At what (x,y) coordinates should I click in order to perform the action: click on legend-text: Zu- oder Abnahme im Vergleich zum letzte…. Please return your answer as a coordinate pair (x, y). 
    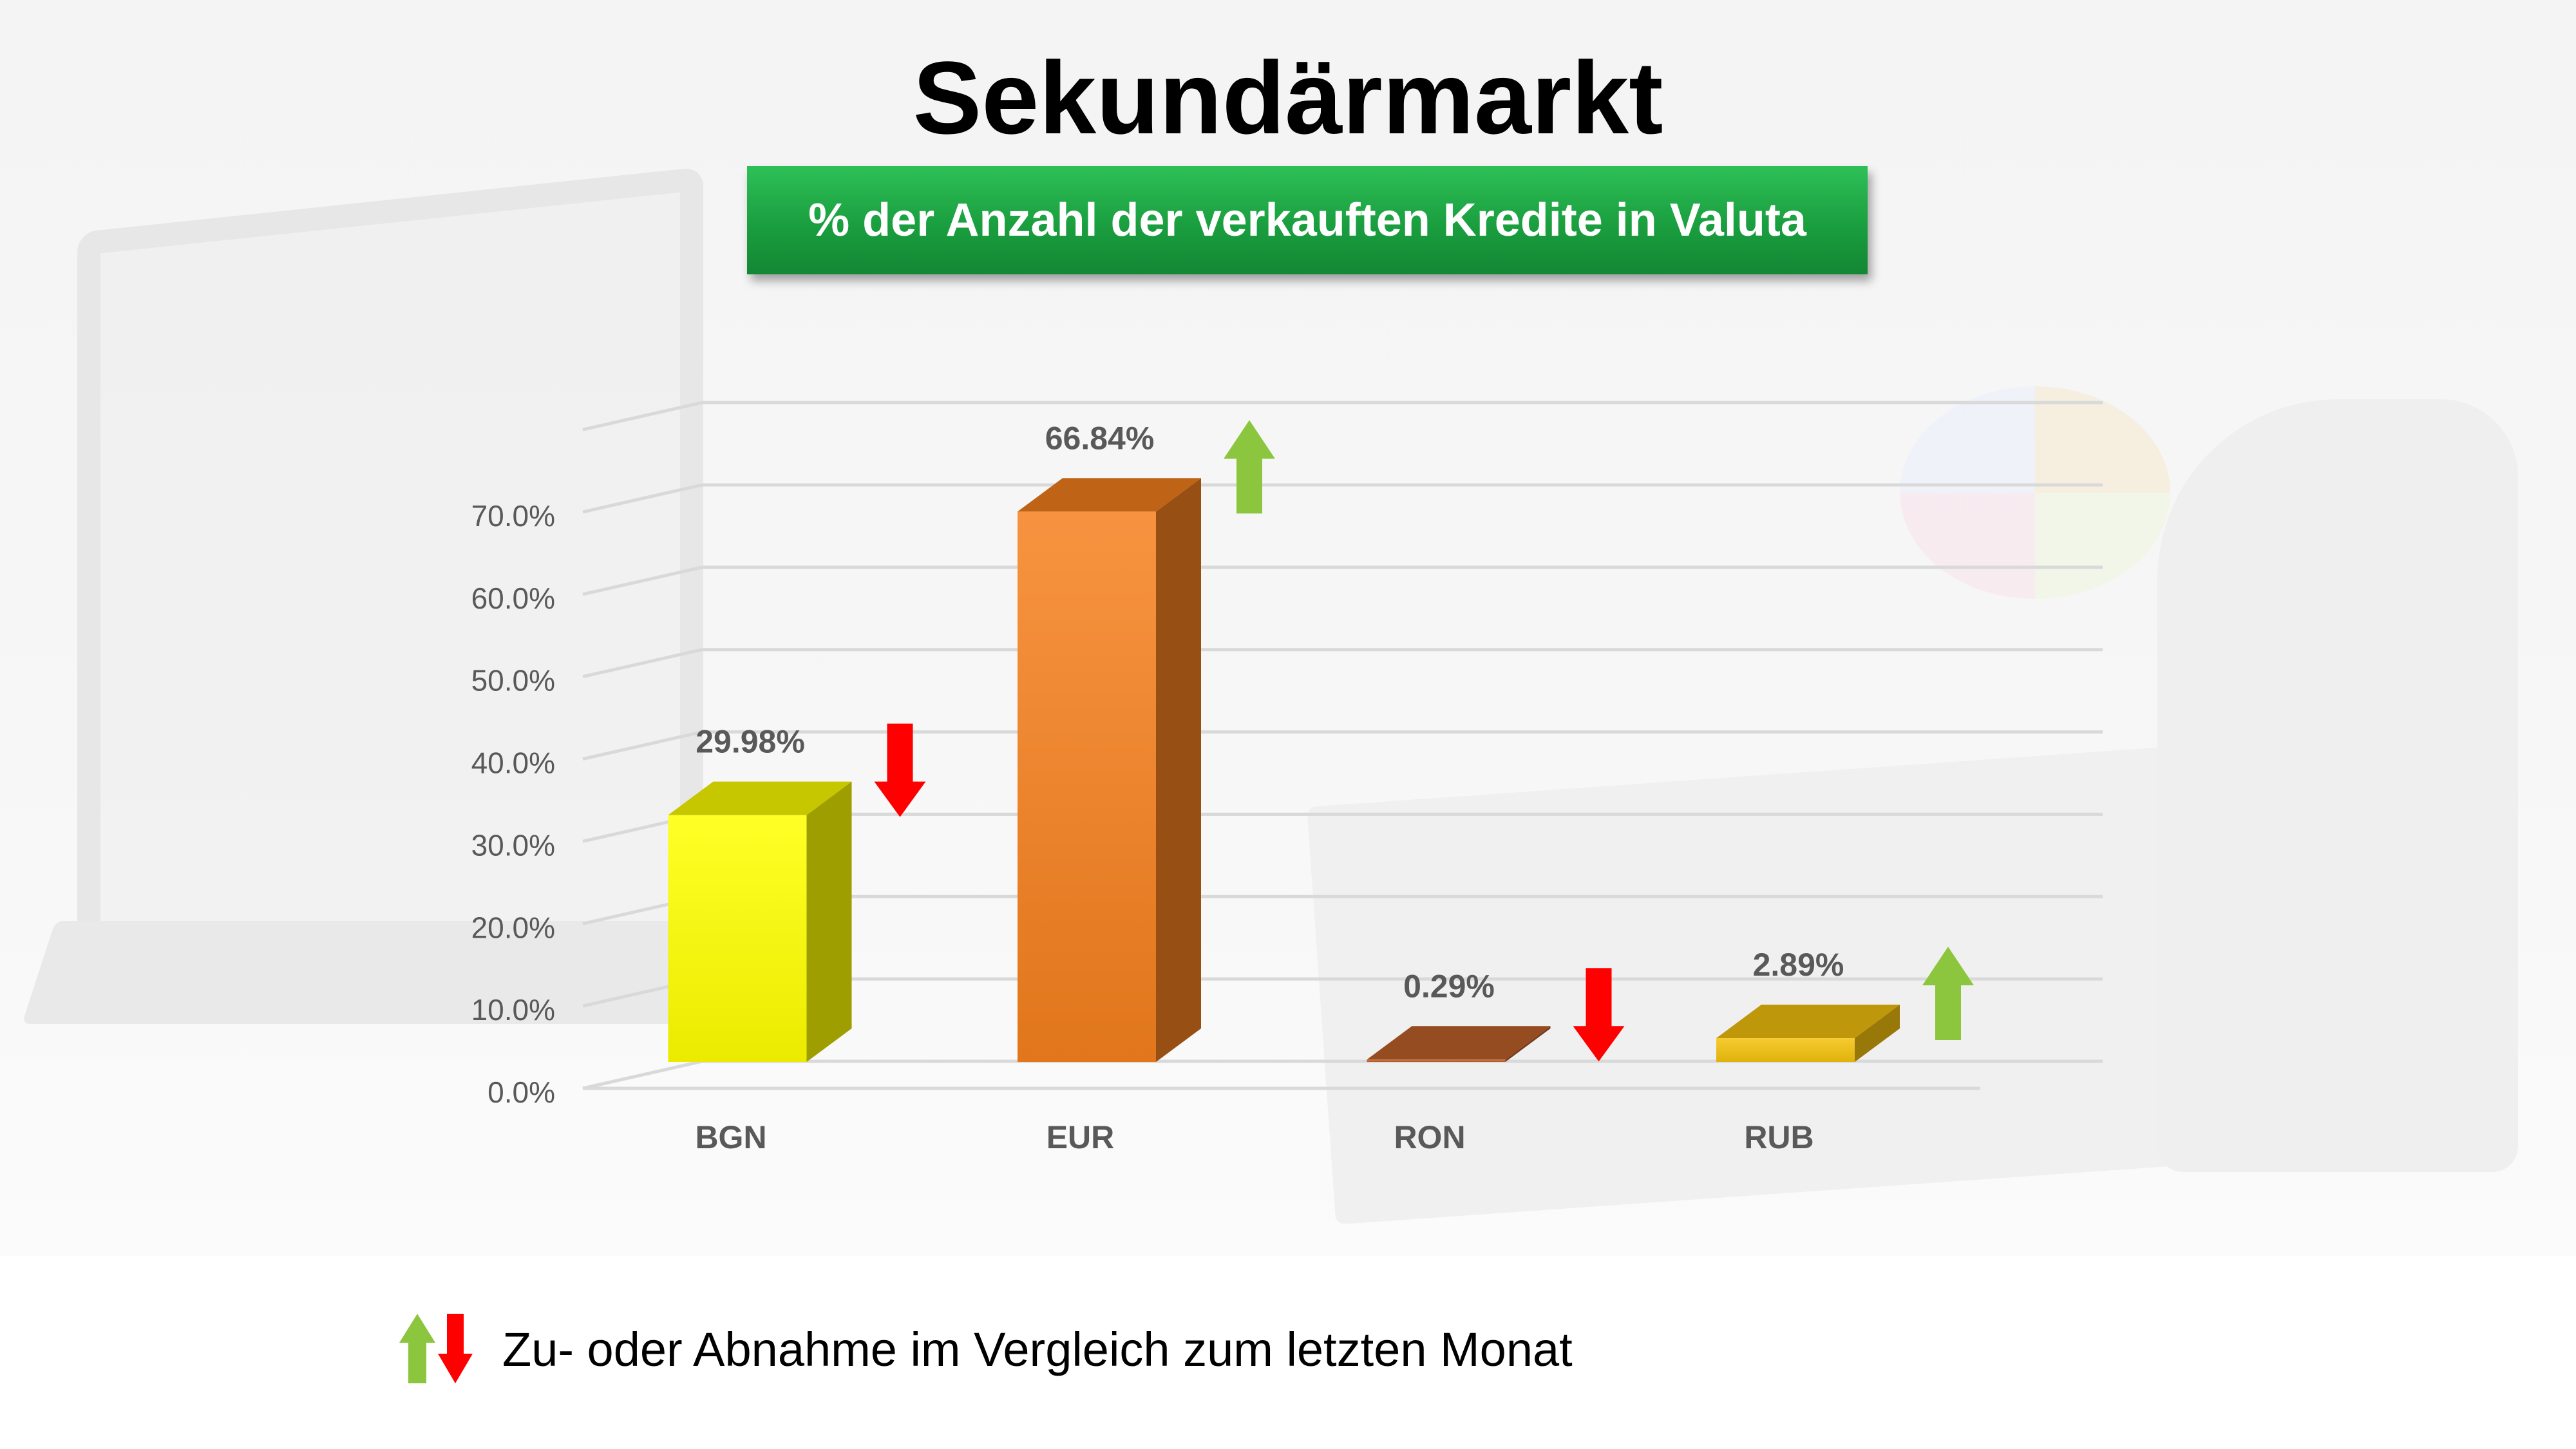
    Looking at the image, I should click on (1037, 1349).